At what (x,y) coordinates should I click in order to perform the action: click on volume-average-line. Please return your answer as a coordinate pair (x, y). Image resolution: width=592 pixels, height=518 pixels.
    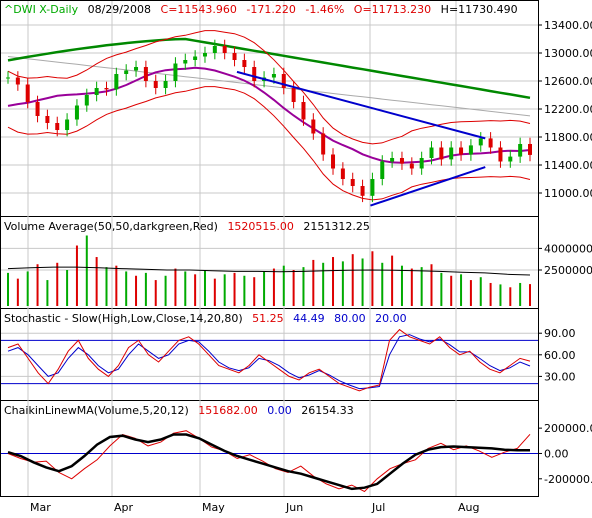
    Looking at the image, I should click on (269, 271).